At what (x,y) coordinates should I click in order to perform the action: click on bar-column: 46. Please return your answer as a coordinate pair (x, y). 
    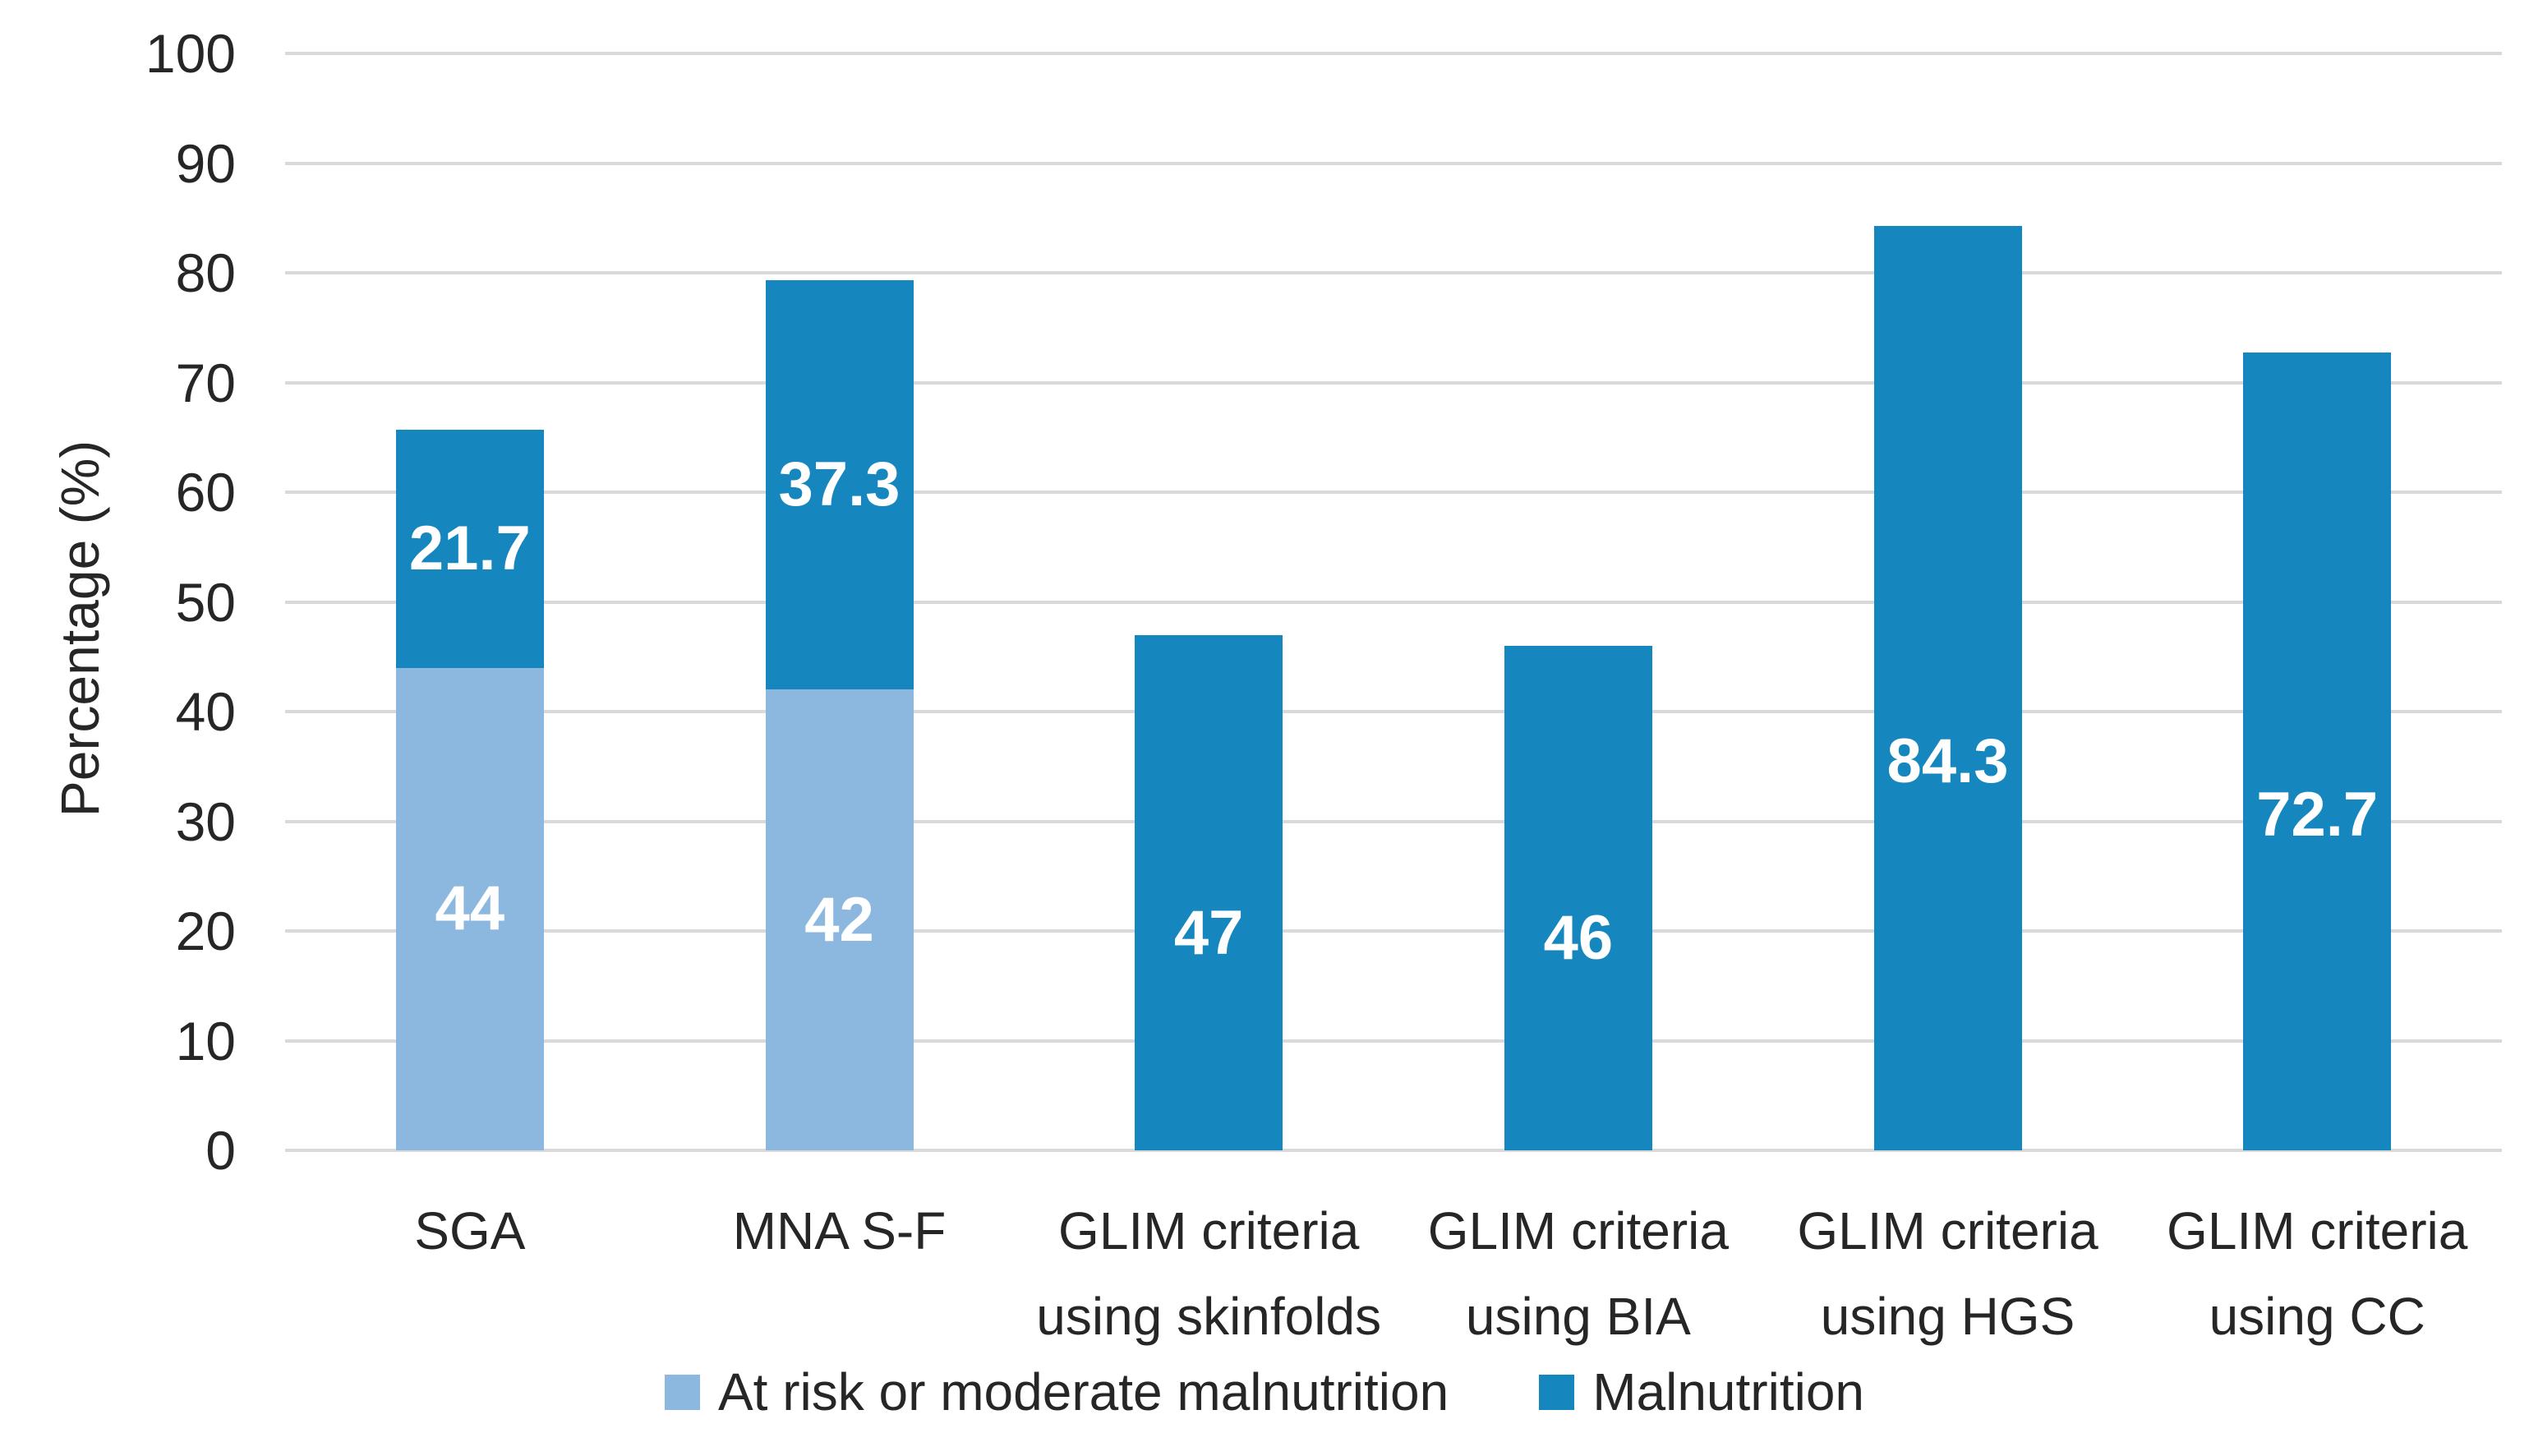
    Looking at the image, I should click on (1578, 601).